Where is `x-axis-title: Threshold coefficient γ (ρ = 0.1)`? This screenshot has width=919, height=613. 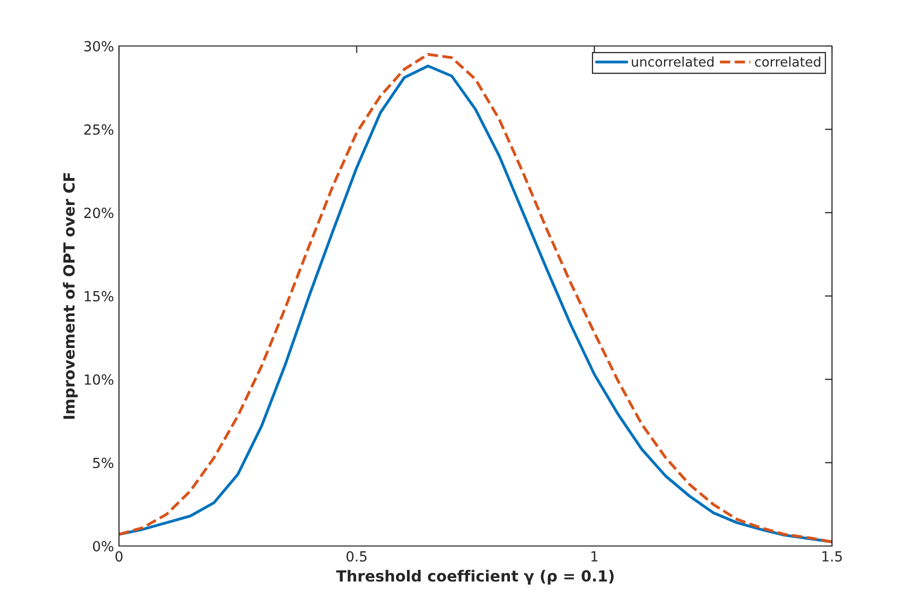 x-axis-title: Threshold coefficient γ (ρ = 0.1) is located at coordinates (475, 577).